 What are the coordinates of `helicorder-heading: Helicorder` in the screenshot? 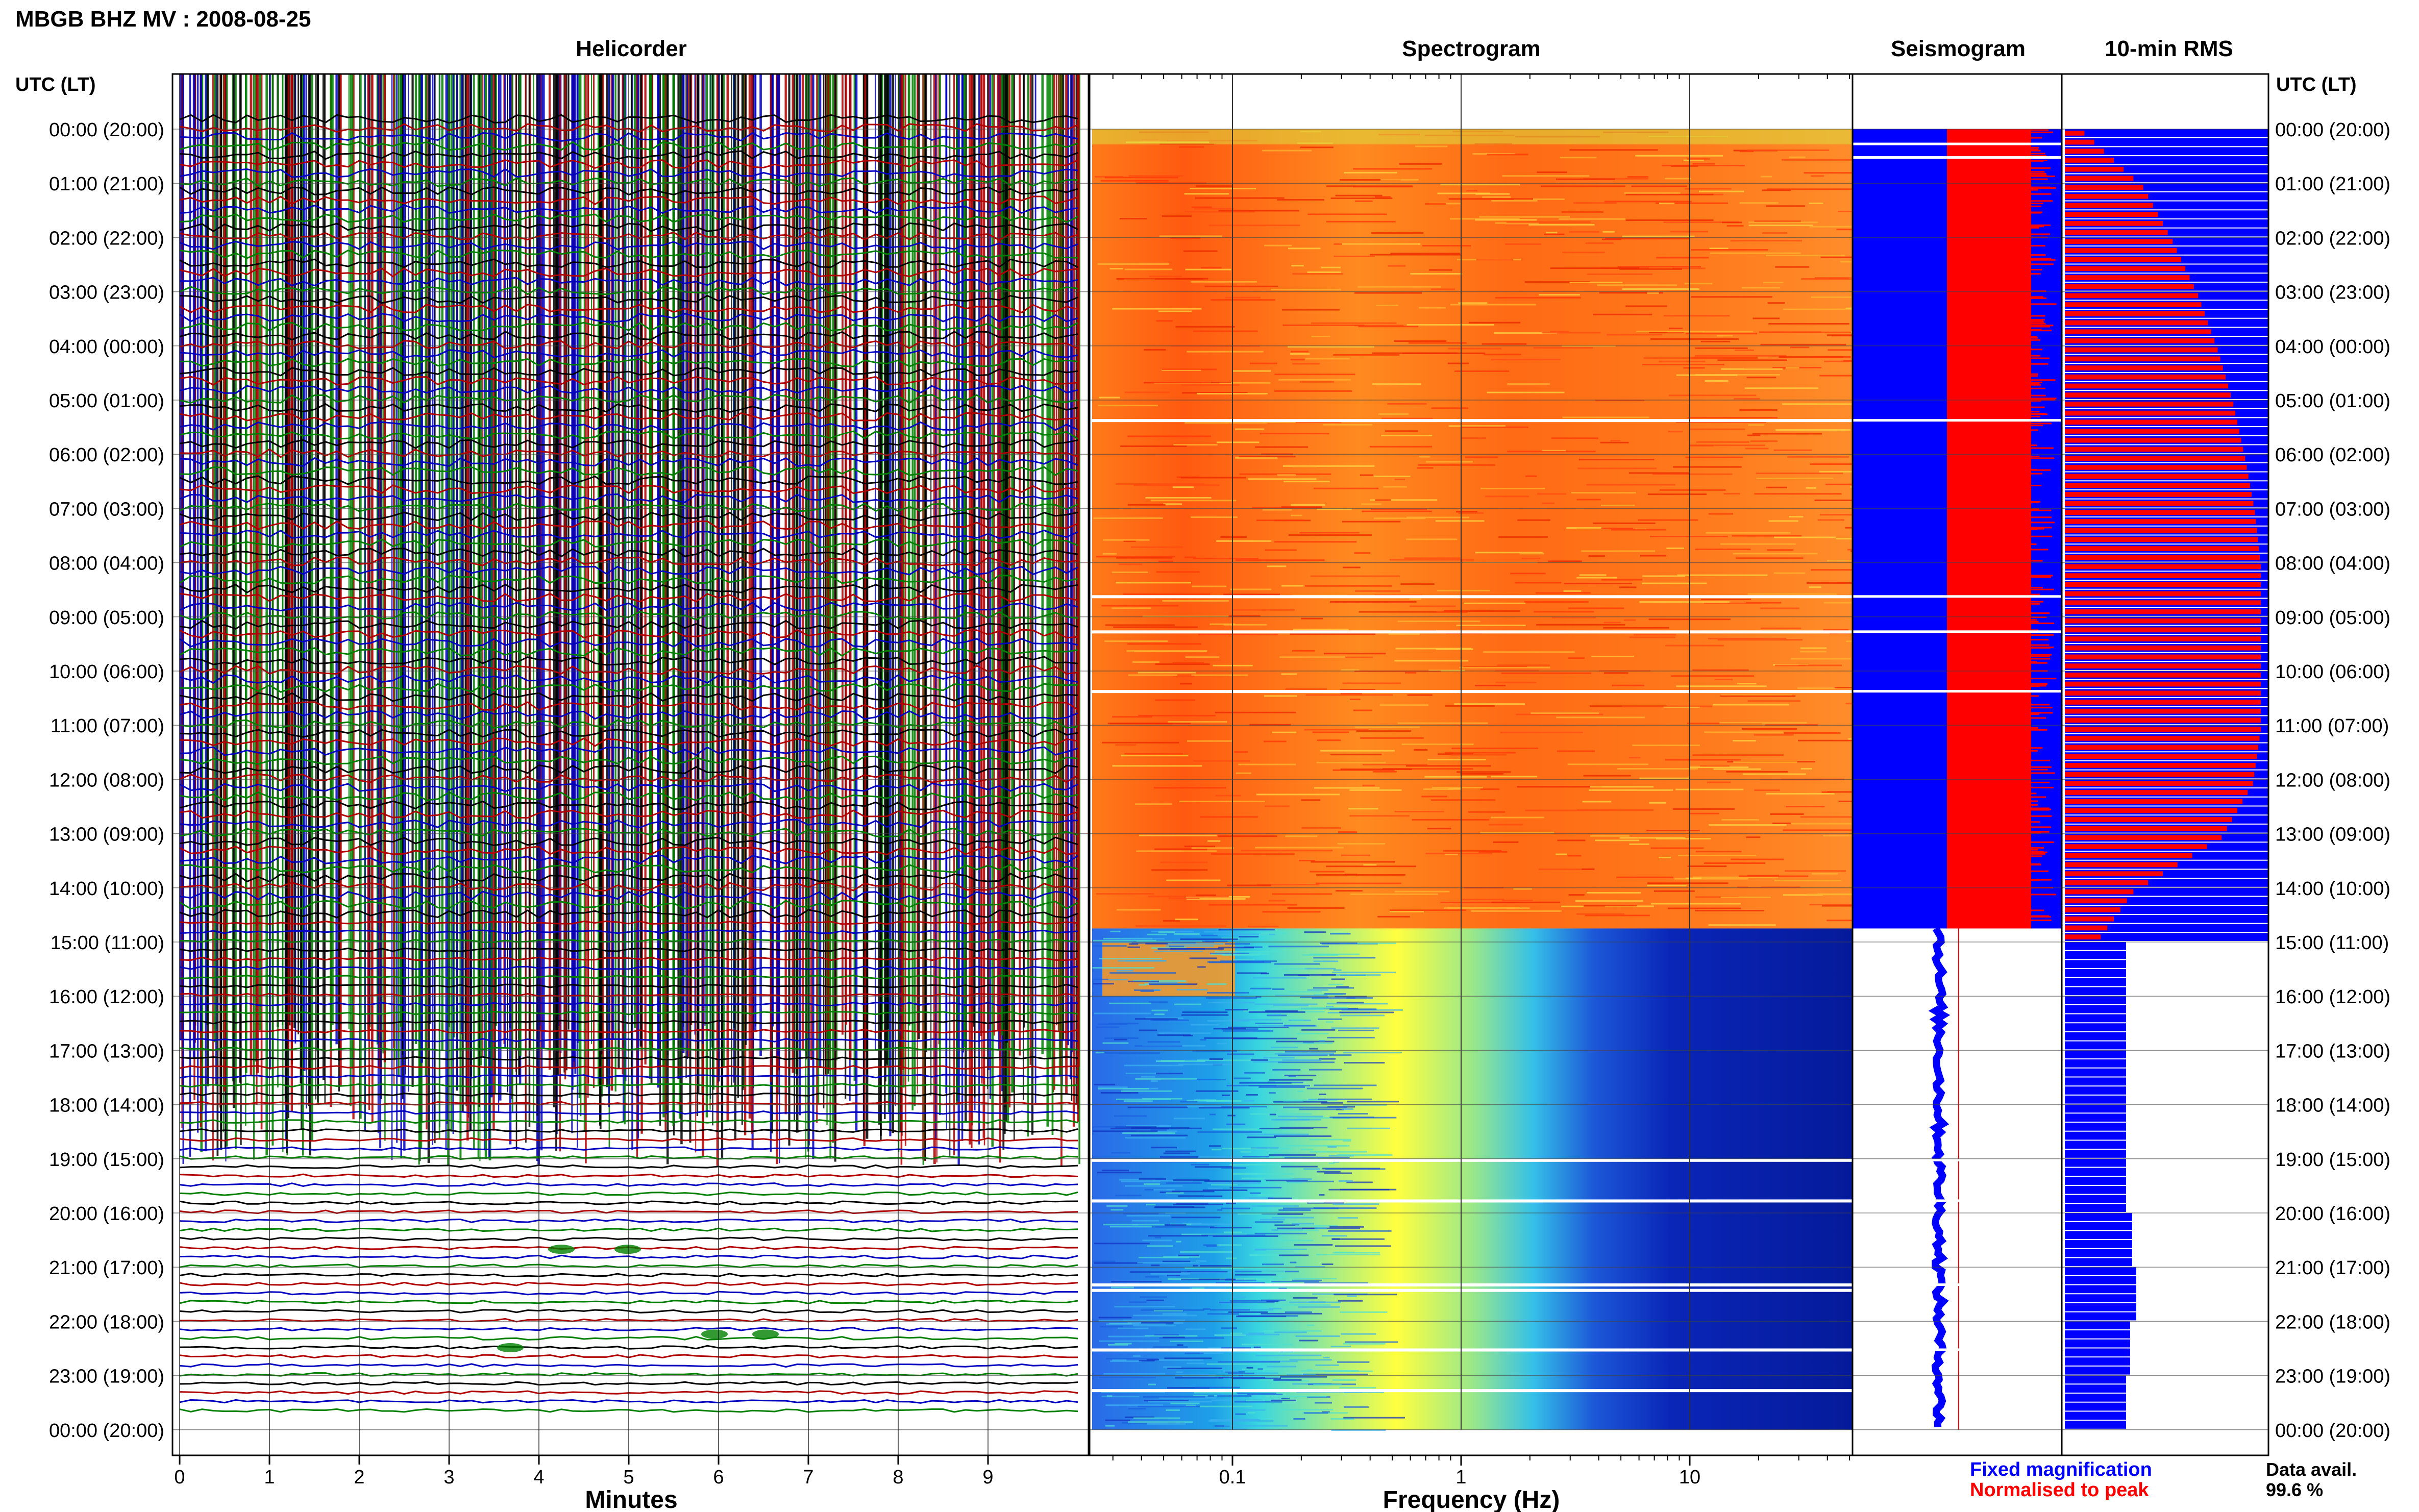 It's located at (631, 48).